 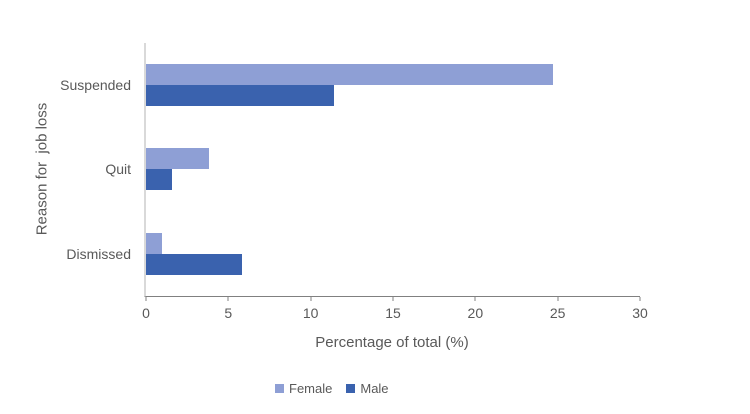 I want to click on bar-group-quit, so click(x=393, y=169).